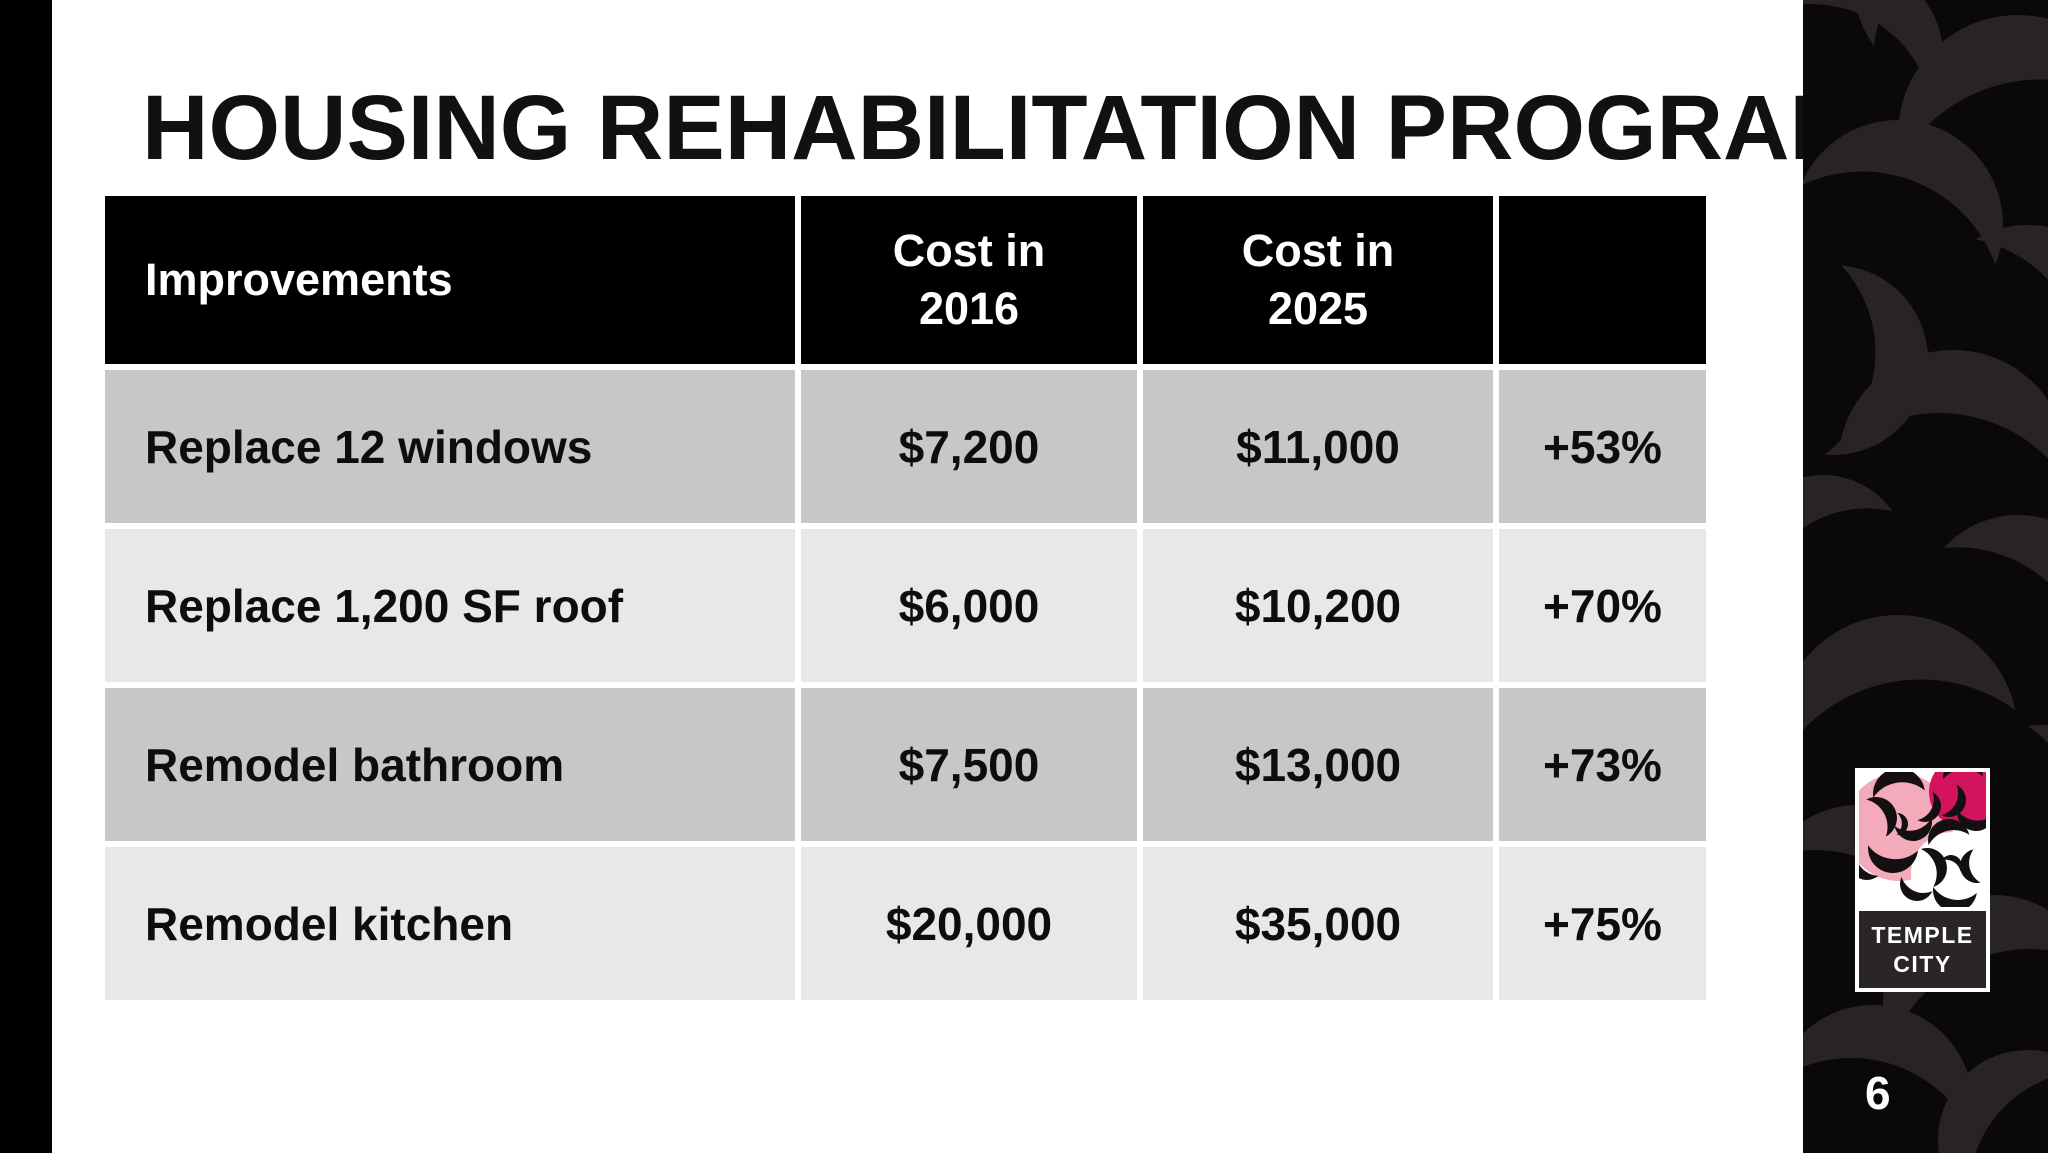 The image size is (2048, 1153). What do you see at coordinates (450, 764) in the screenshot?
I see `improvement-cell: Remodel bathroom` at bounding box center [450, 764].